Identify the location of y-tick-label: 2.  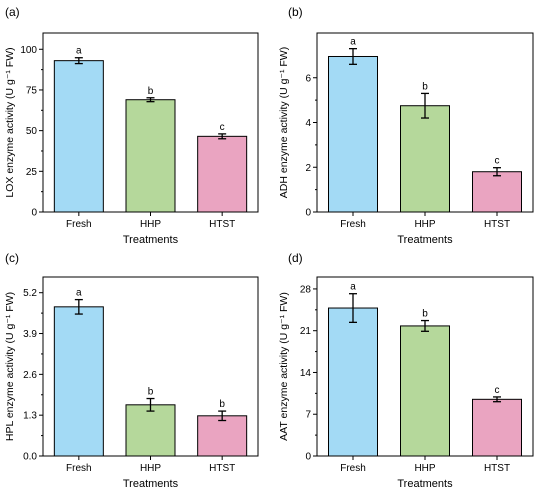
(308, 168).